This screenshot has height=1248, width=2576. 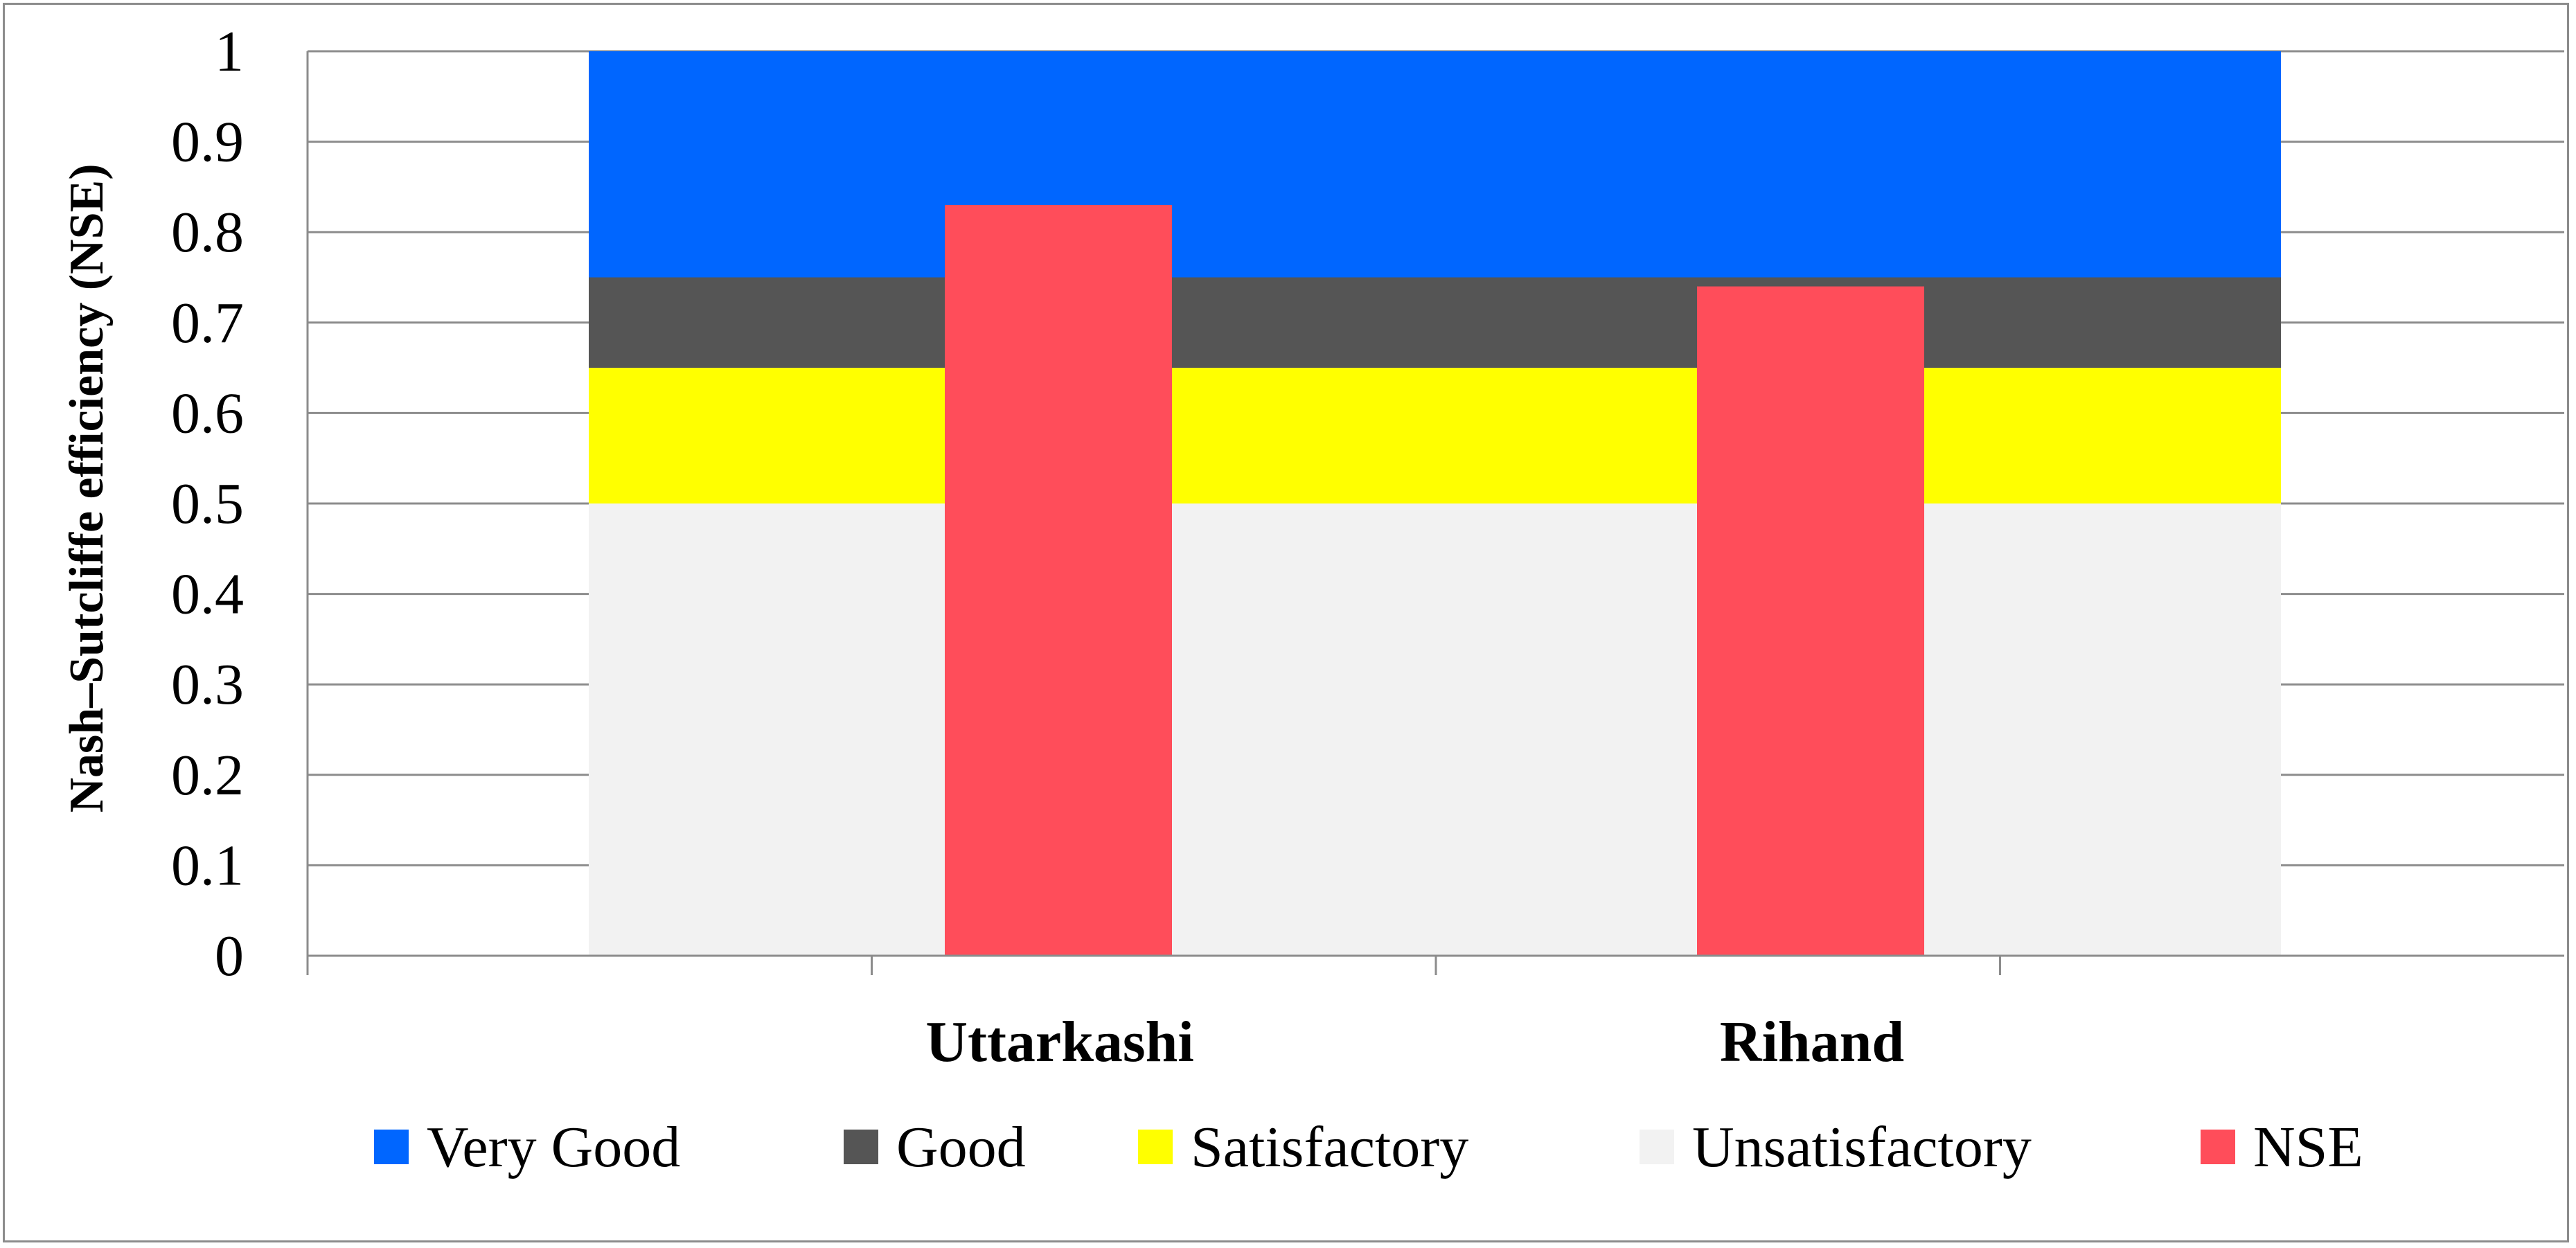 I want to click on nse-bar-uttarkashi, so click(x=1058, y=580).